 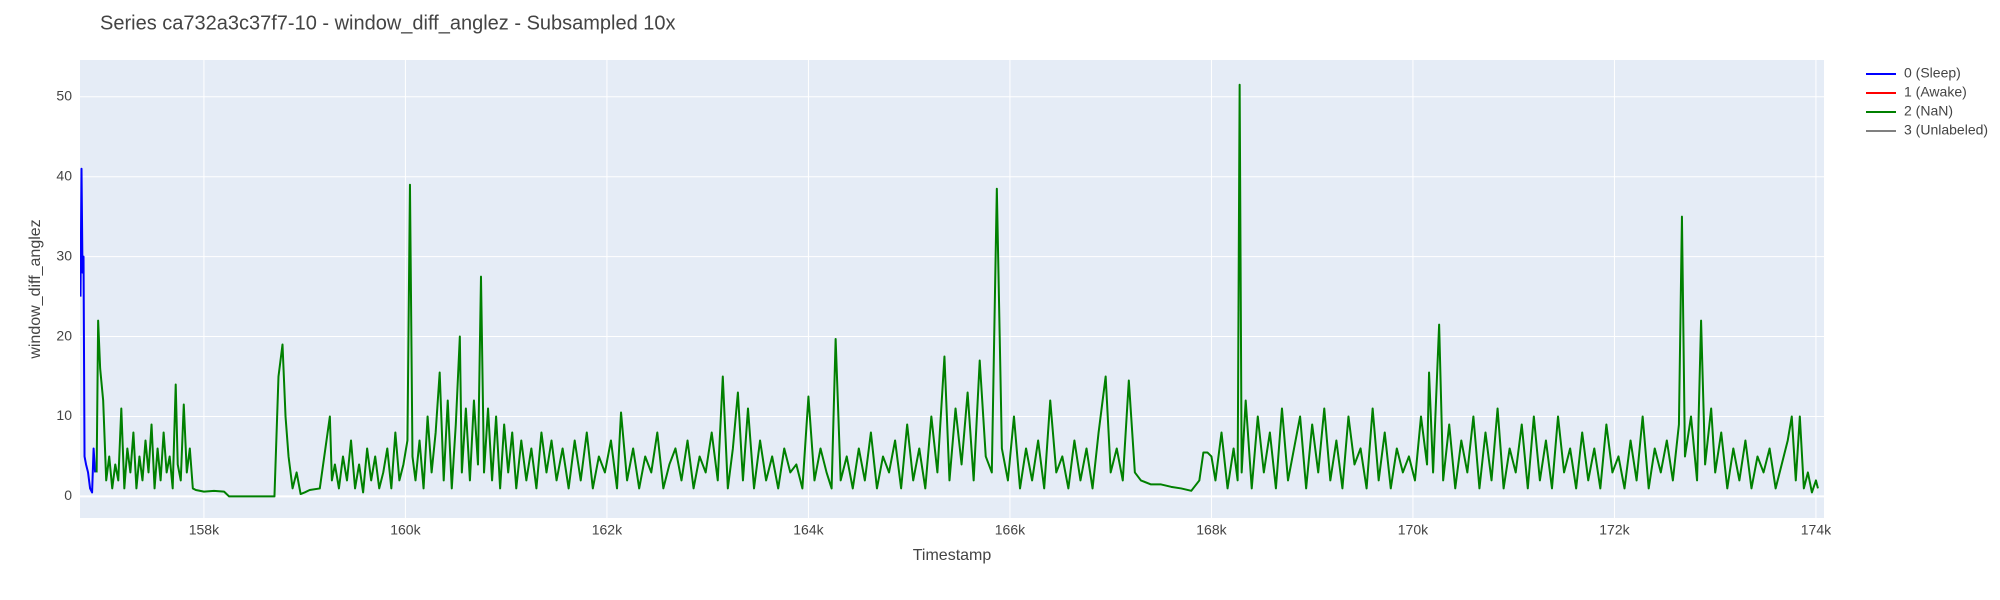 What do you see at coordinates (64, 415) in the screenshot?
I see `y-tick-label: 10` at bounding box center [64, 415].